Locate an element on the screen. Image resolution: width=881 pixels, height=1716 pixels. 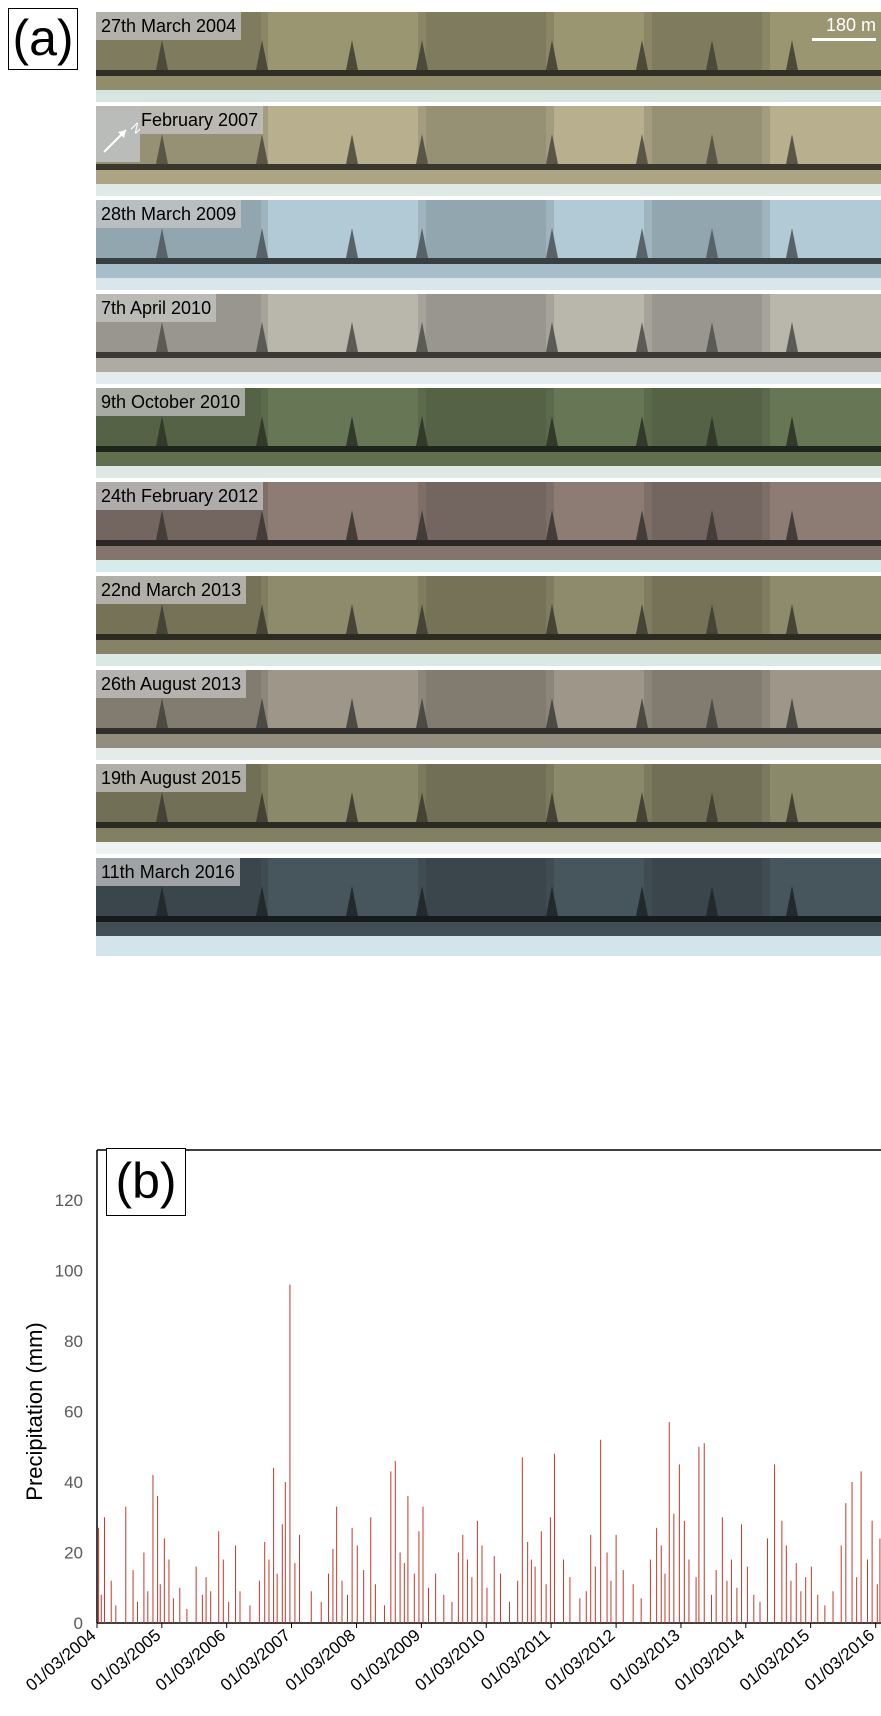
satellite-strip: 11th March 2016 is located at coordinates (488, 907).